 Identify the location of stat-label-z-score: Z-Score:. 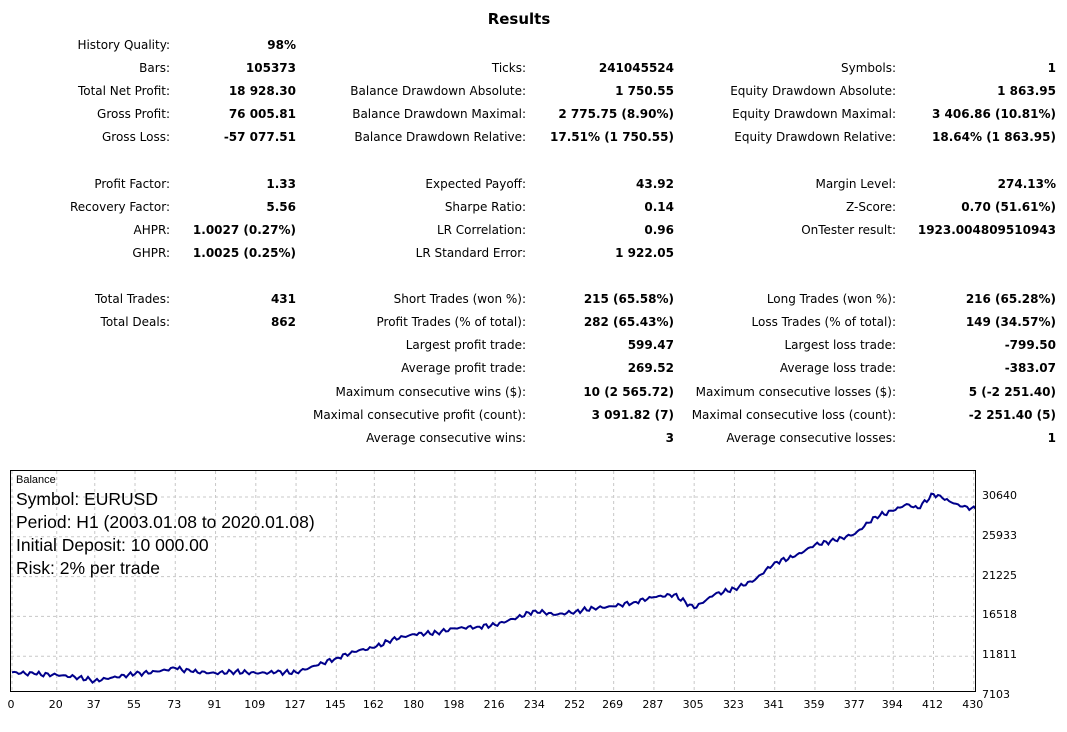
(871, 206).